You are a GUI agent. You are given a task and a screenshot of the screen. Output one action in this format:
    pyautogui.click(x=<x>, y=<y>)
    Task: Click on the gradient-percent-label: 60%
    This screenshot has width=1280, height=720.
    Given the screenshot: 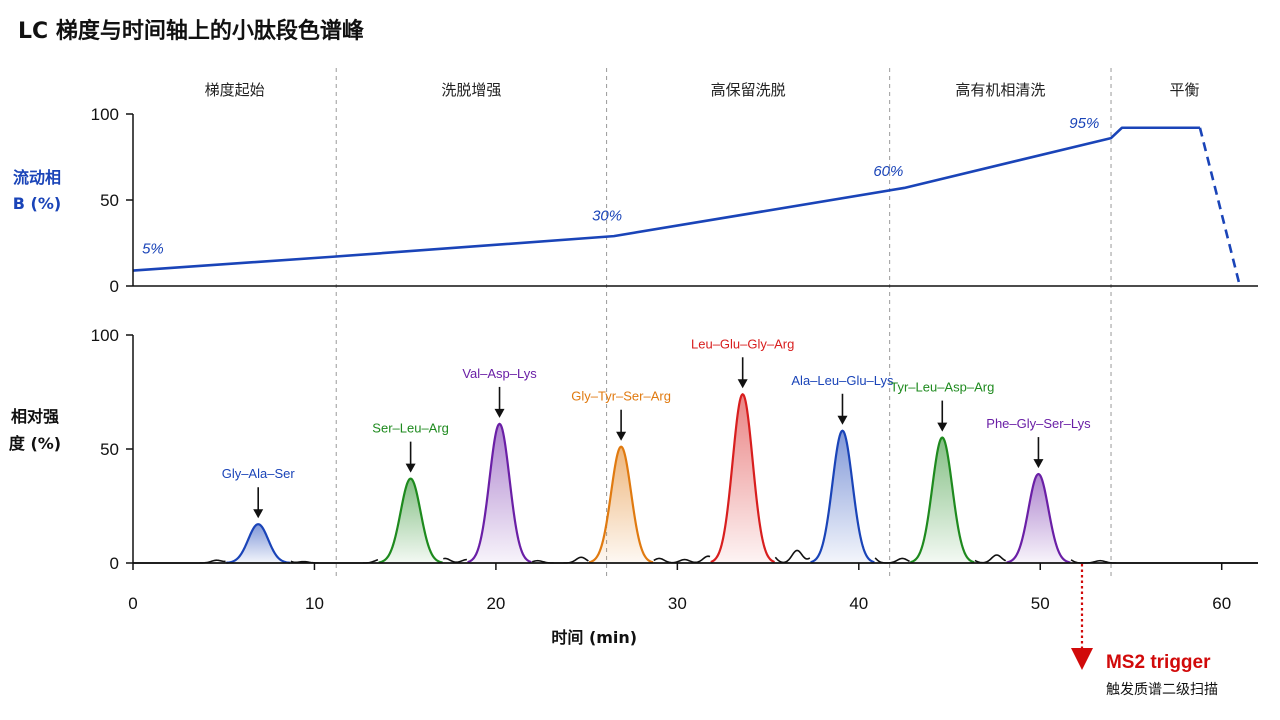 What is the action you would take?
    pyautogui.click(x=888, y=171)
    